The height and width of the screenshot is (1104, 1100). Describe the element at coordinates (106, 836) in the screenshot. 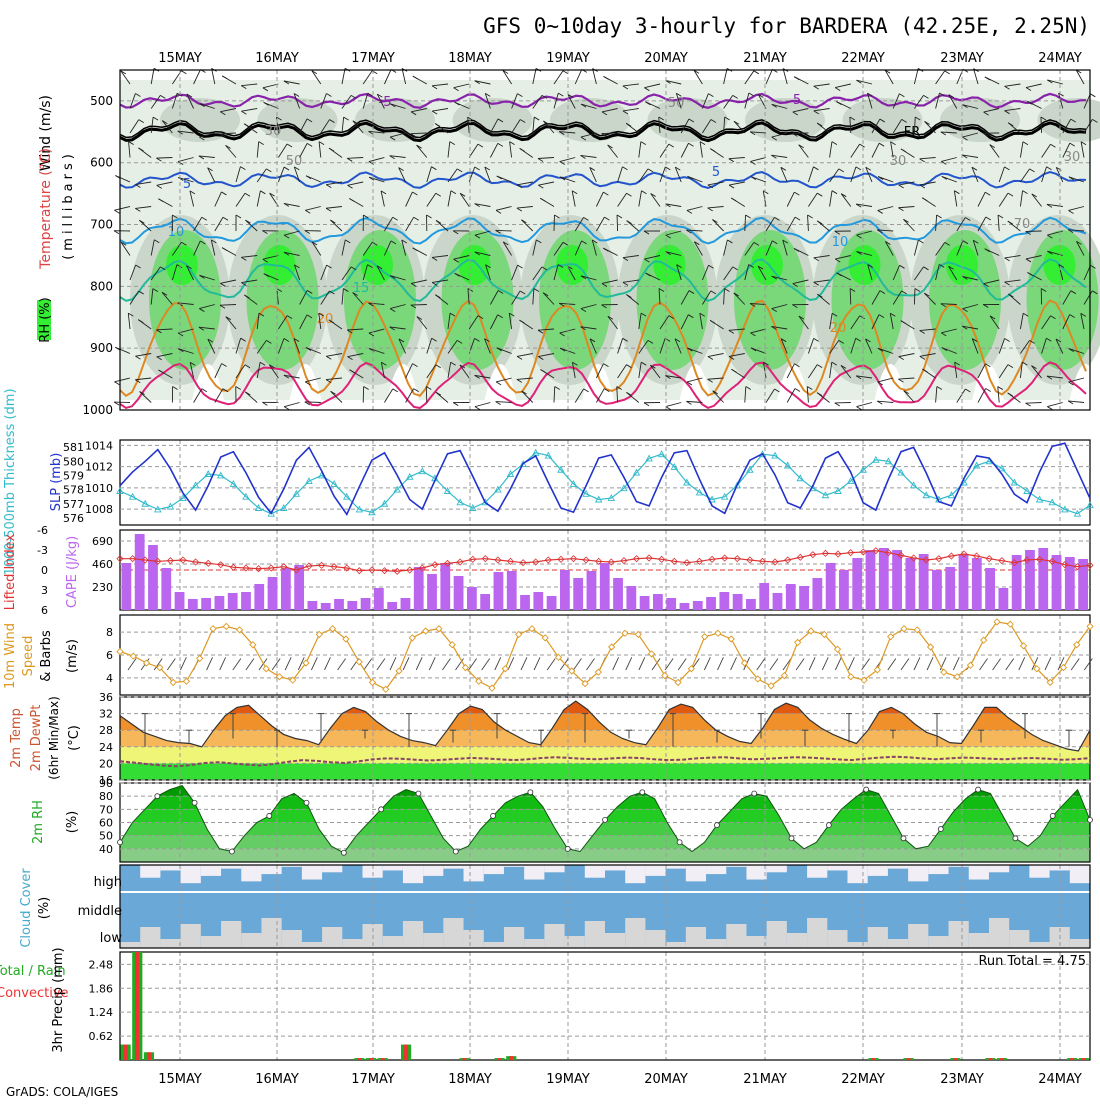

I see `rh-ytick: 50` at that location.